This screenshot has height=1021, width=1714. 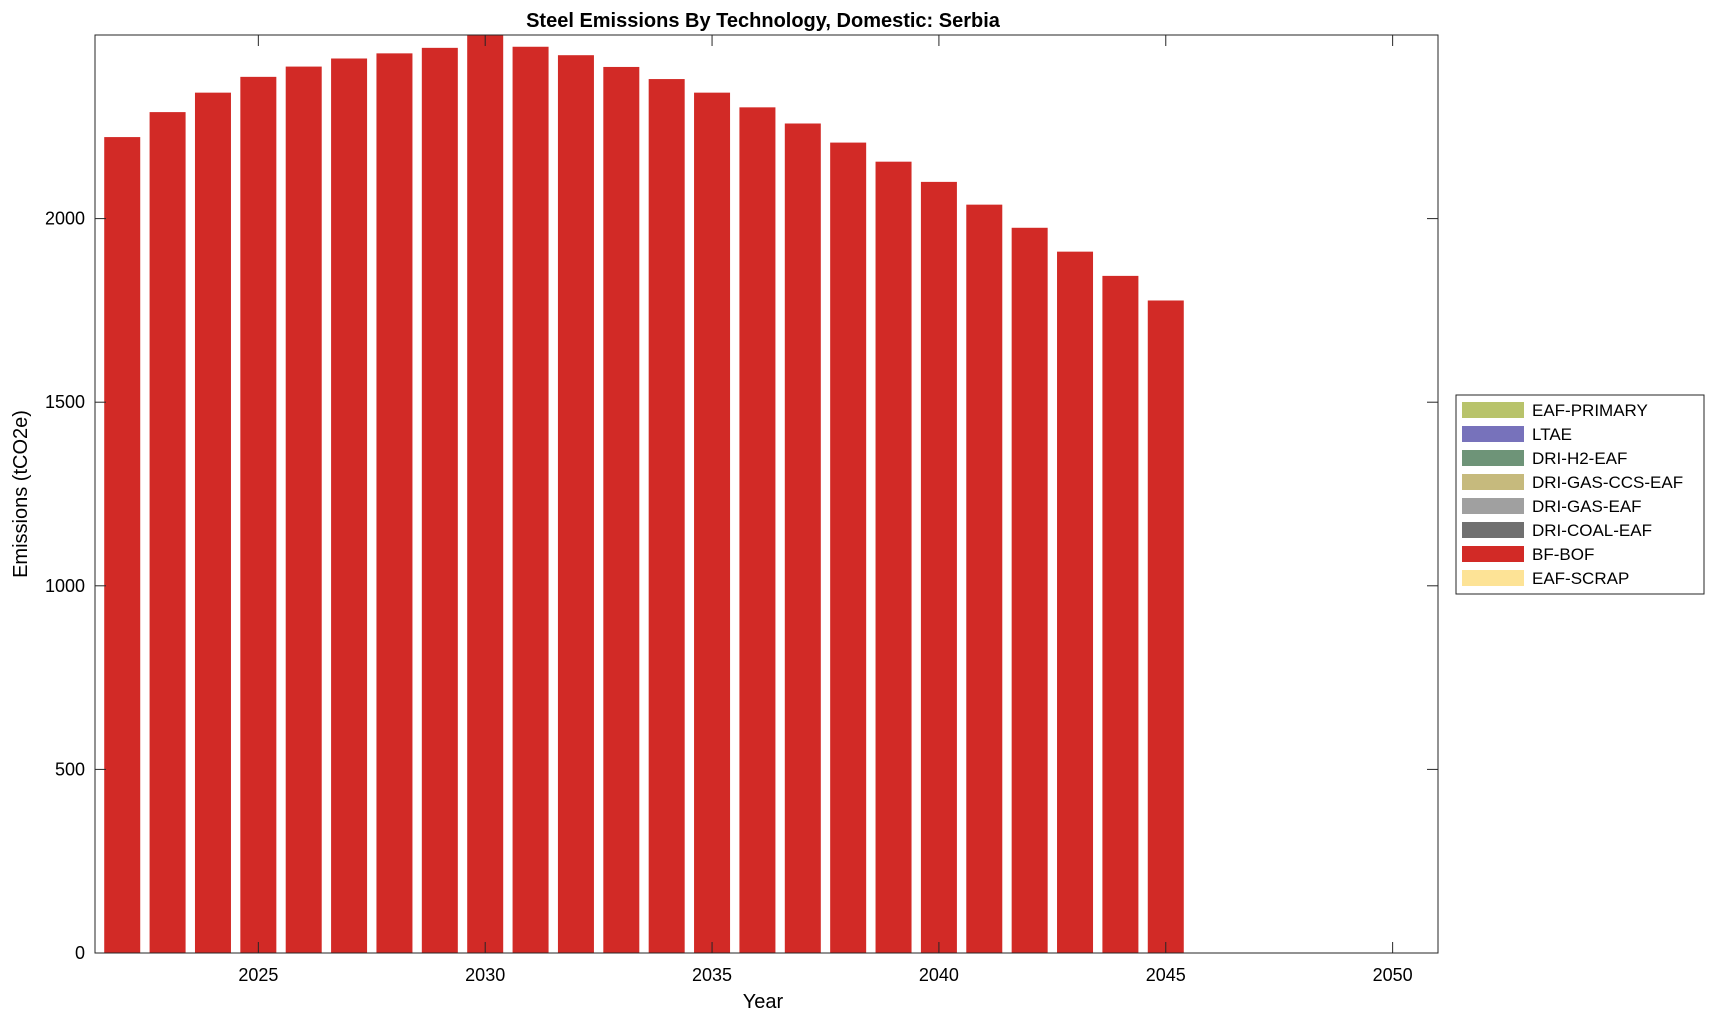 I want to click on bar-bf-bof-2025, so click(x=258, y=515).